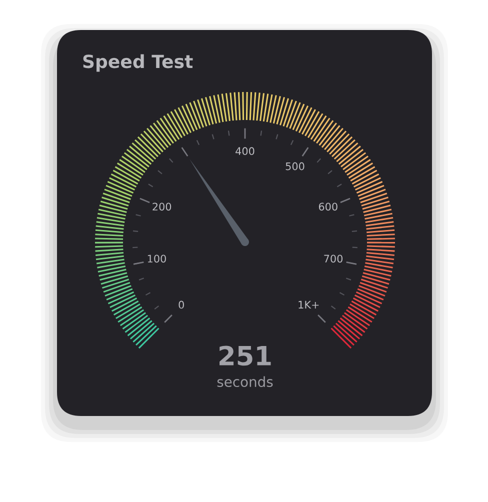 The width and height of the screenshot is (488, 502). Describe the element at coordinates (138, 63) in the screenshot. I see `text: Speed Test` at that location.